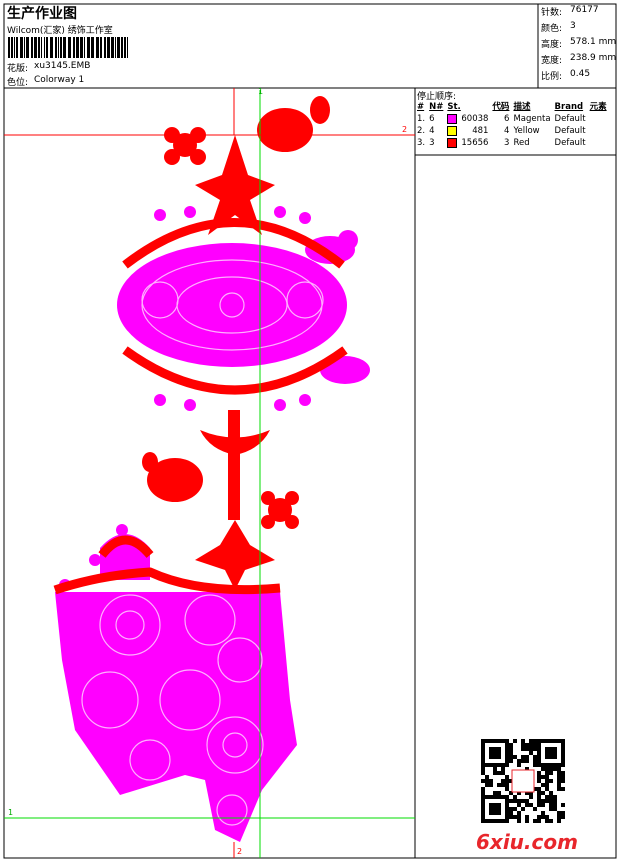 The height and width of the screenshot is (860, 620). I want to click on column-header: #, so click(421, 107).